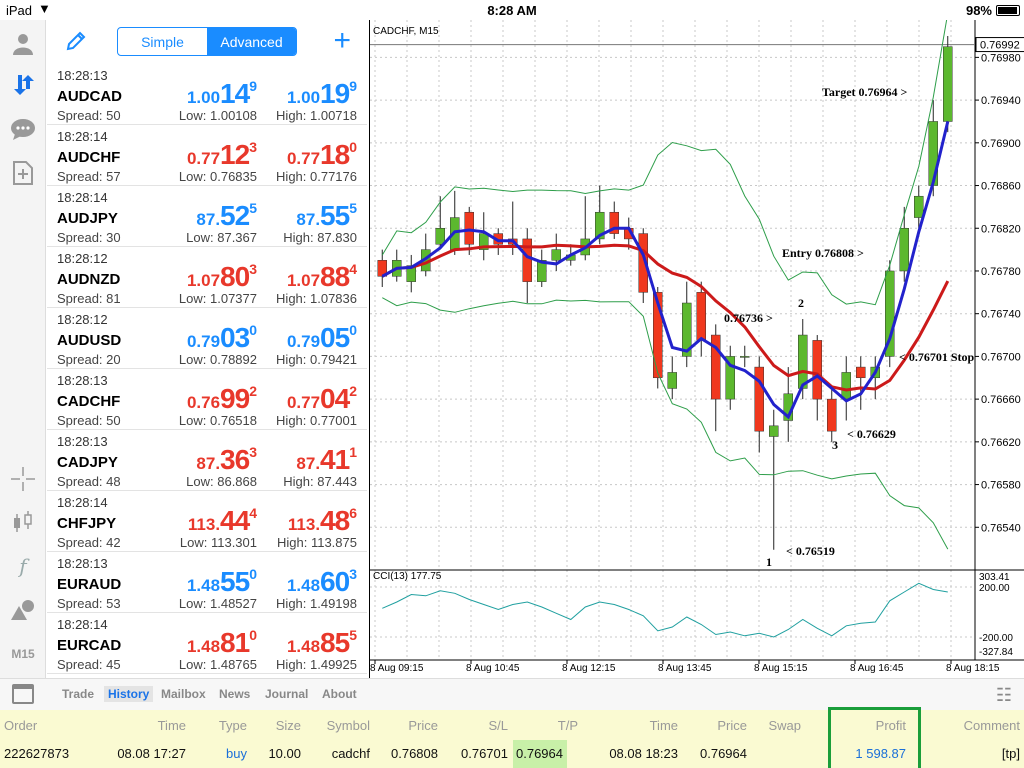  I want to click on quote-spread: Spread: 57, so click(89, 176).